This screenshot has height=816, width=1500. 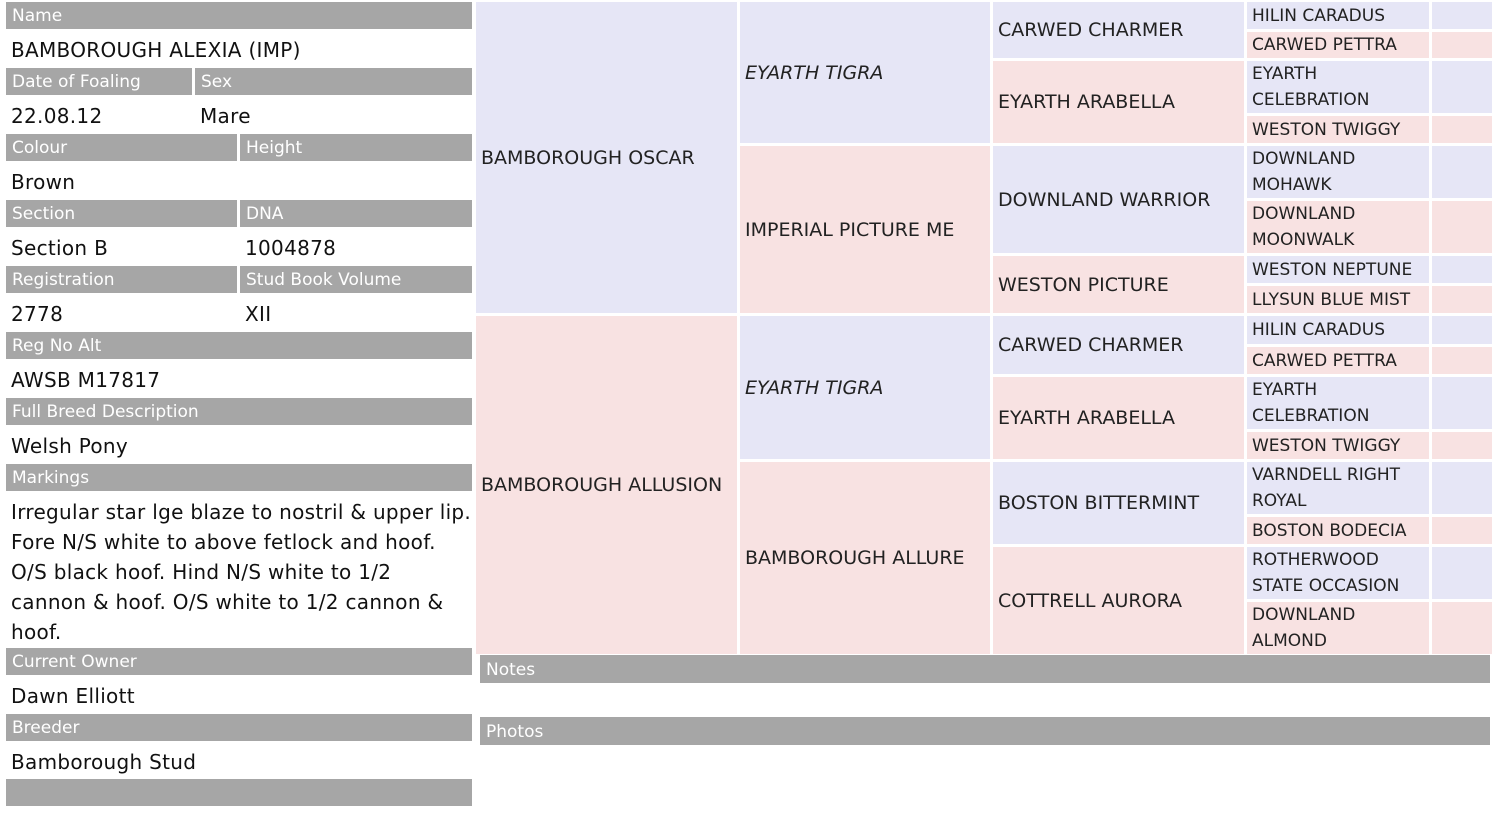 What do you see at coordinates (121, 167) in the screenshot?
I see `detail-field: Colour Brown` at bounding box center [121, 167].